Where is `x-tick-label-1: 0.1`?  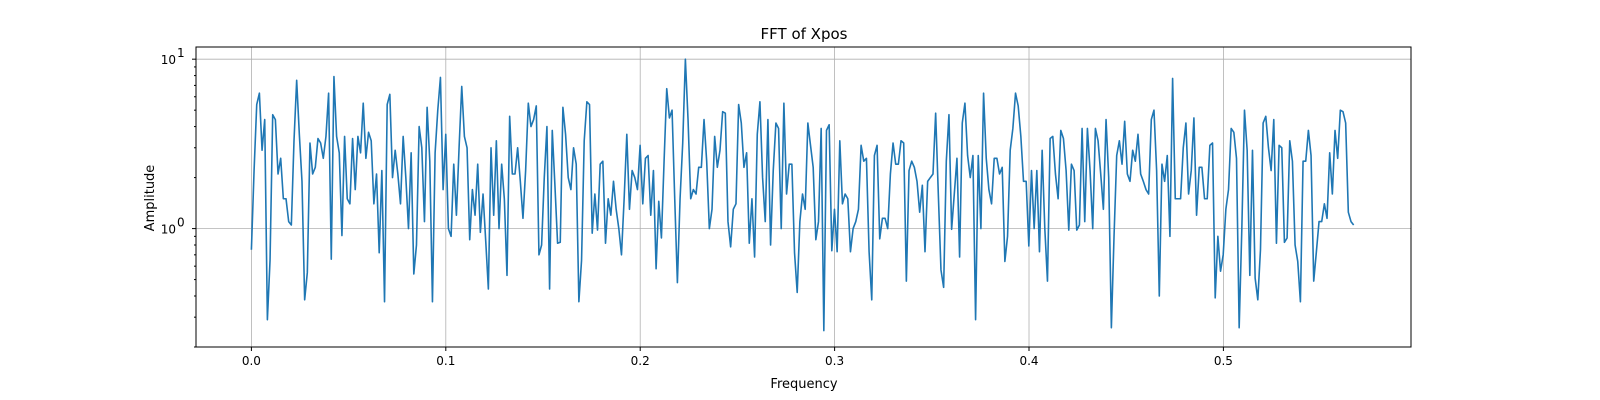
x-tick-label-1: 0.1 is located at coordinates (445, 361).